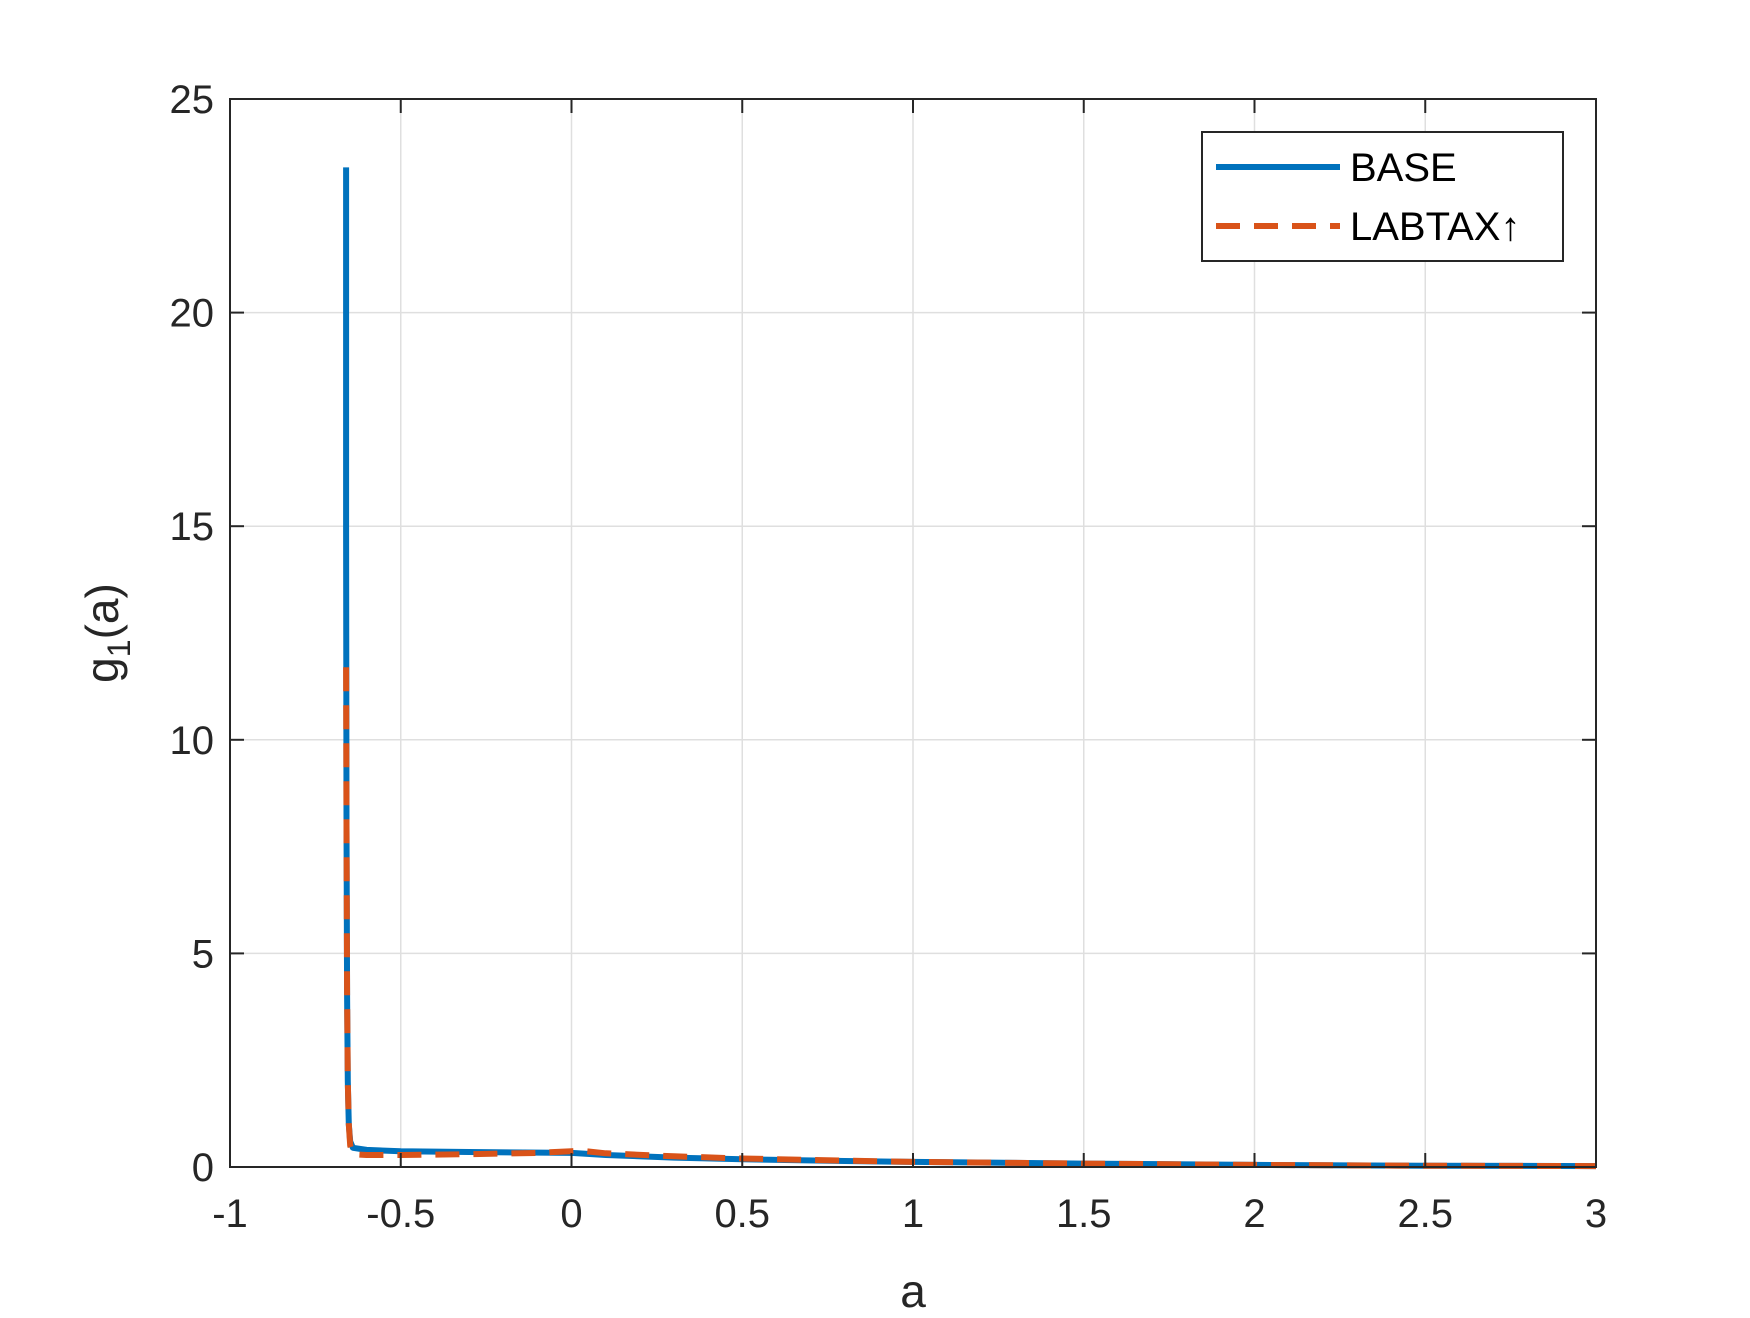 Image resolution: width=1750 pixels, height=1318 pixels. What do you see at coordinates (230, 1214) in the screenshot?
I see `x-tick-label: -1` at bounding box center [230, 1214].